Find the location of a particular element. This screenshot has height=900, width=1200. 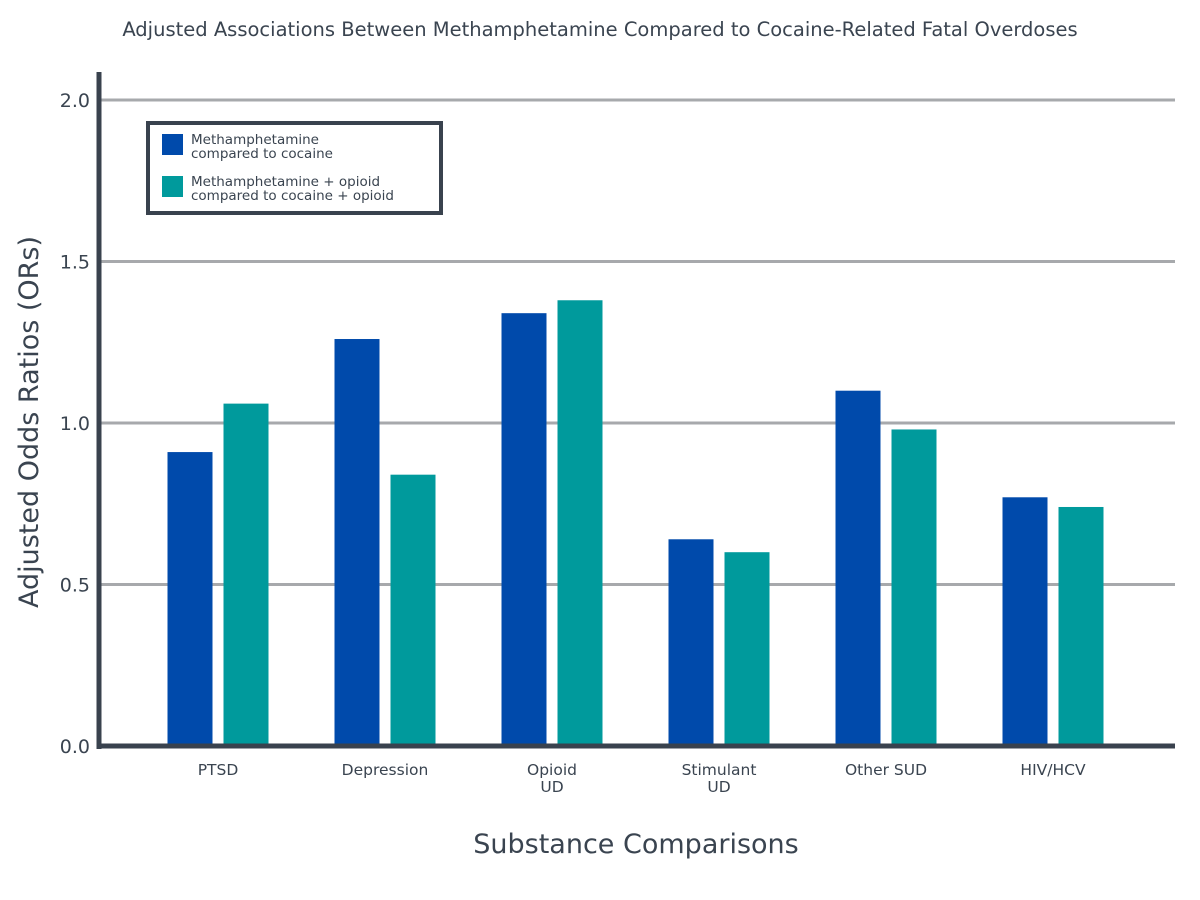

x-tick-label: PTSD is located at coordinates (218, 770).